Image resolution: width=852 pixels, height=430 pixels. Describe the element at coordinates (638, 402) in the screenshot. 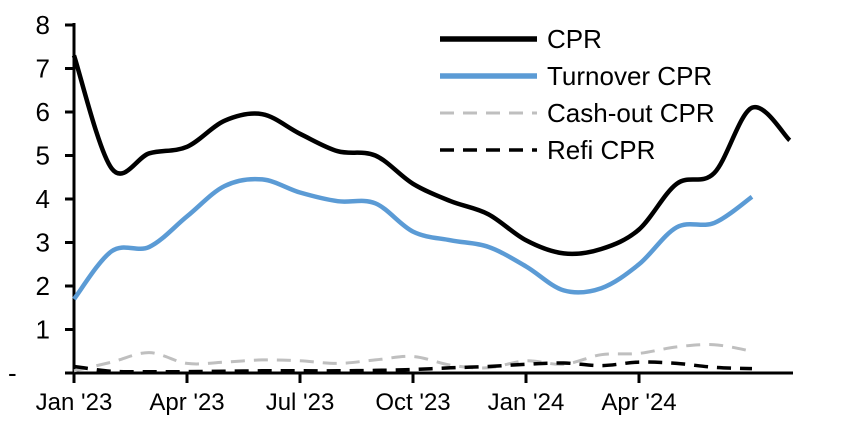

I see `x-tick-label: Apr '24` at that location.